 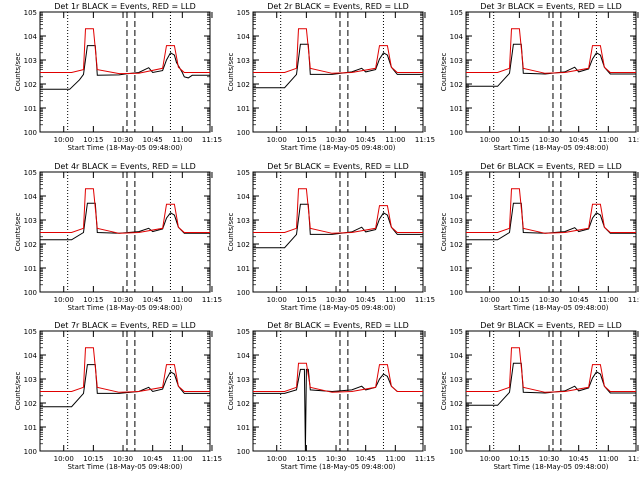 What do you see at coordinates (125, 166) in the screenshot?
I see `panel-title: Det 4r BLACK = Events, RED = LLD` at bounding box center [125, 166].